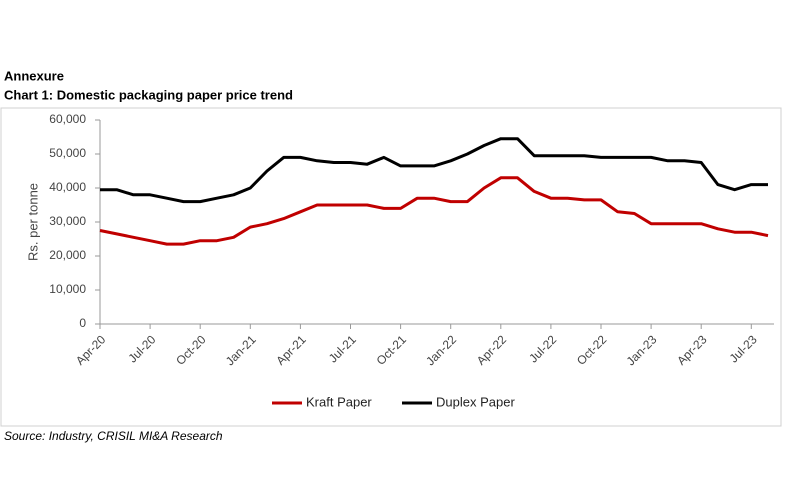 This screenshot has width=800, height=500. I want to click on x-tick-label: Jan-22, so click(441, 350).